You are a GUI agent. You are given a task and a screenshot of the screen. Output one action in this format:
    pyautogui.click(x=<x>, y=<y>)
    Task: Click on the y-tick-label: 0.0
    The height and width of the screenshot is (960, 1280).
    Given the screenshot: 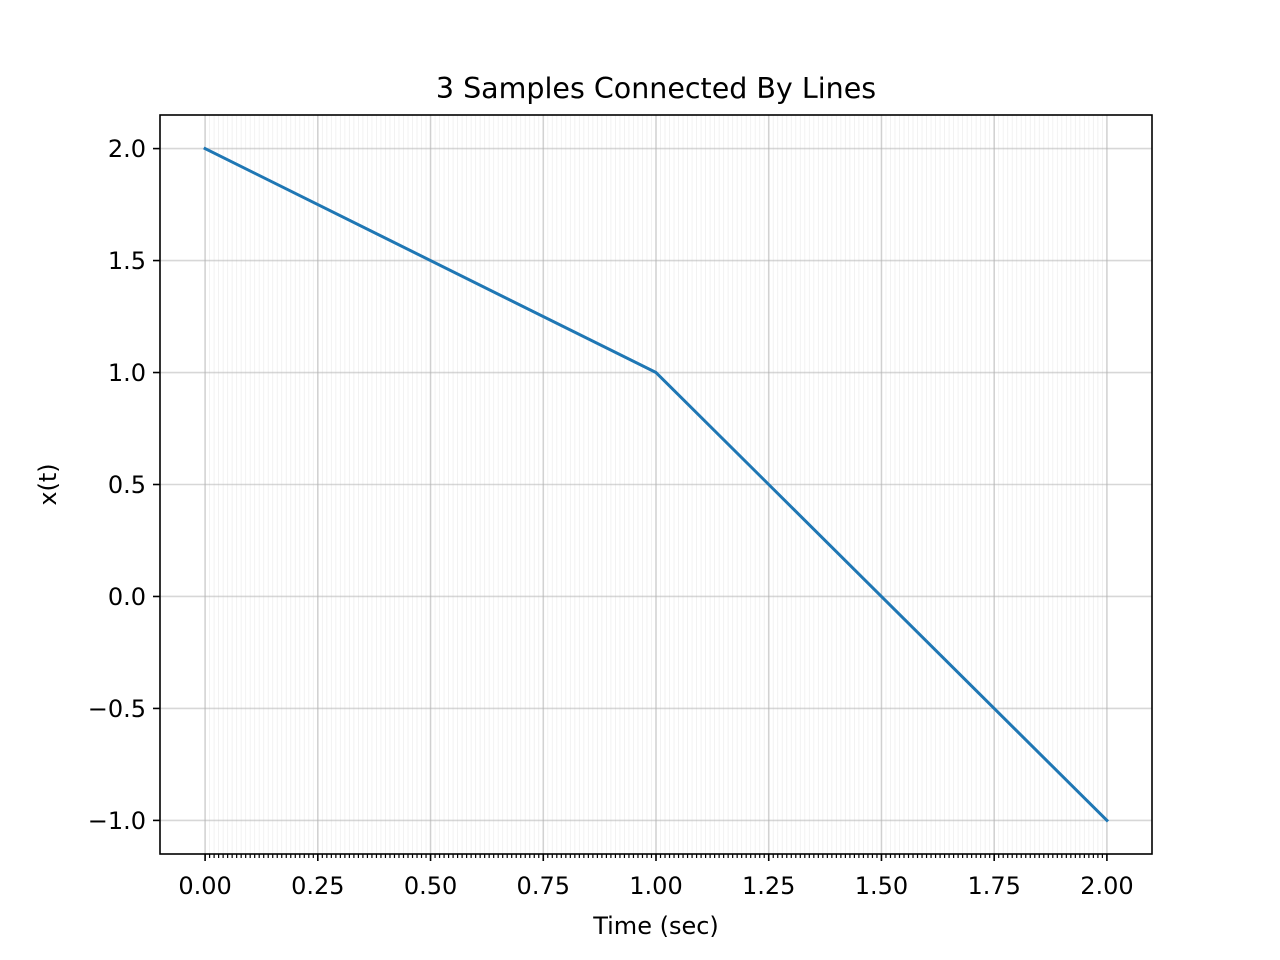 What is the action you would take?
    pyautogui.click(x=127, y=597)
    